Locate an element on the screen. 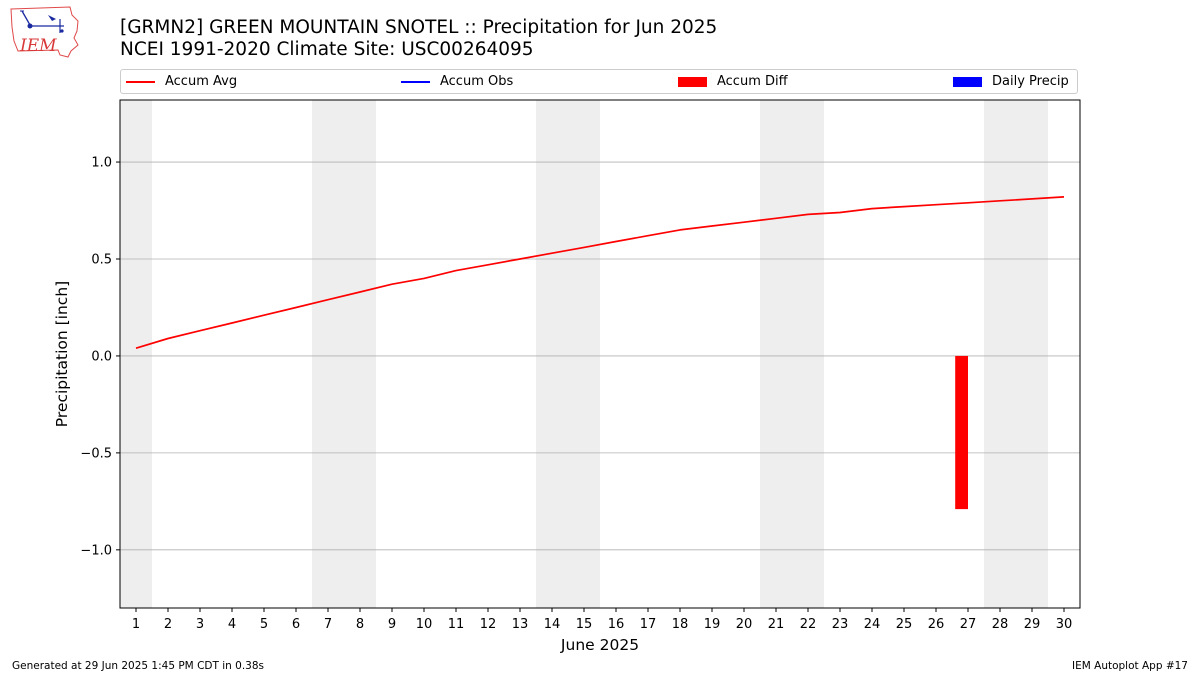  x-tick-label: 14 is located at coordinates (552, 624).